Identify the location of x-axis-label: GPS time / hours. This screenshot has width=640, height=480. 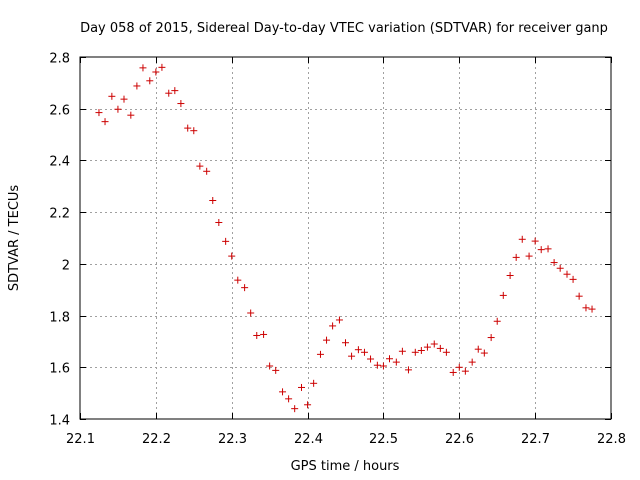
(345, 466).